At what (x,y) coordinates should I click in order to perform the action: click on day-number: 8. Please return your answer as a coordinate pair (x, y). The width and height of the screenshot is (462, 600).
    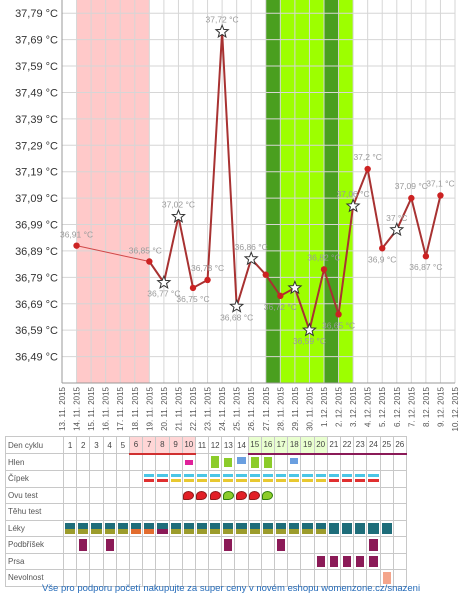
    Looking at the image, I should click on (162, 445).